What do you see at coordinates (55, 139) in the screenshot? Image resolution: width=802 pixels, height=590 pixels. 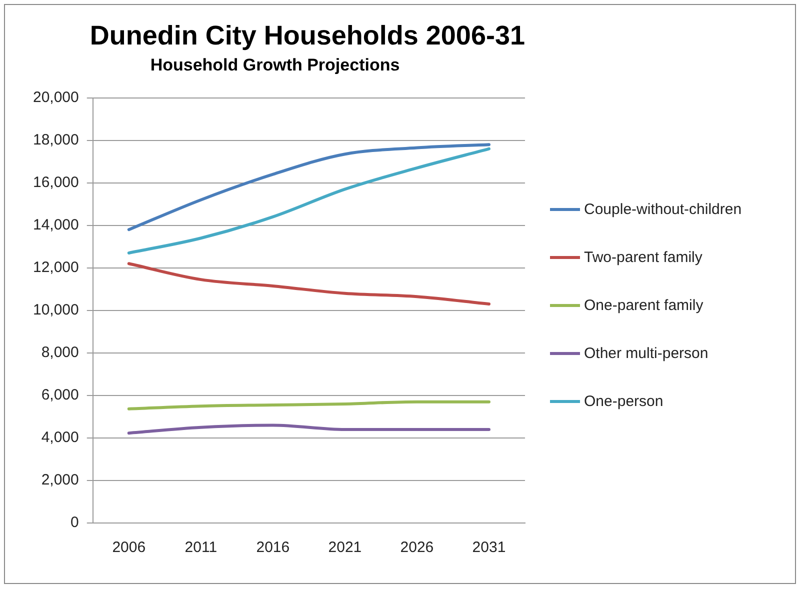 I see `y-tick-label: 18,000` at bounding box center [55, 139].